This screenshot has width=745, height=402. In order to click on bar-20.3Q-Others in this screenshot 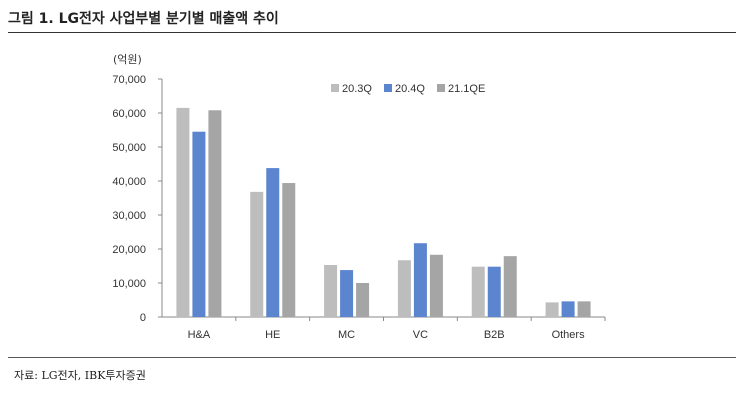, I will do `click(552, 309)`.